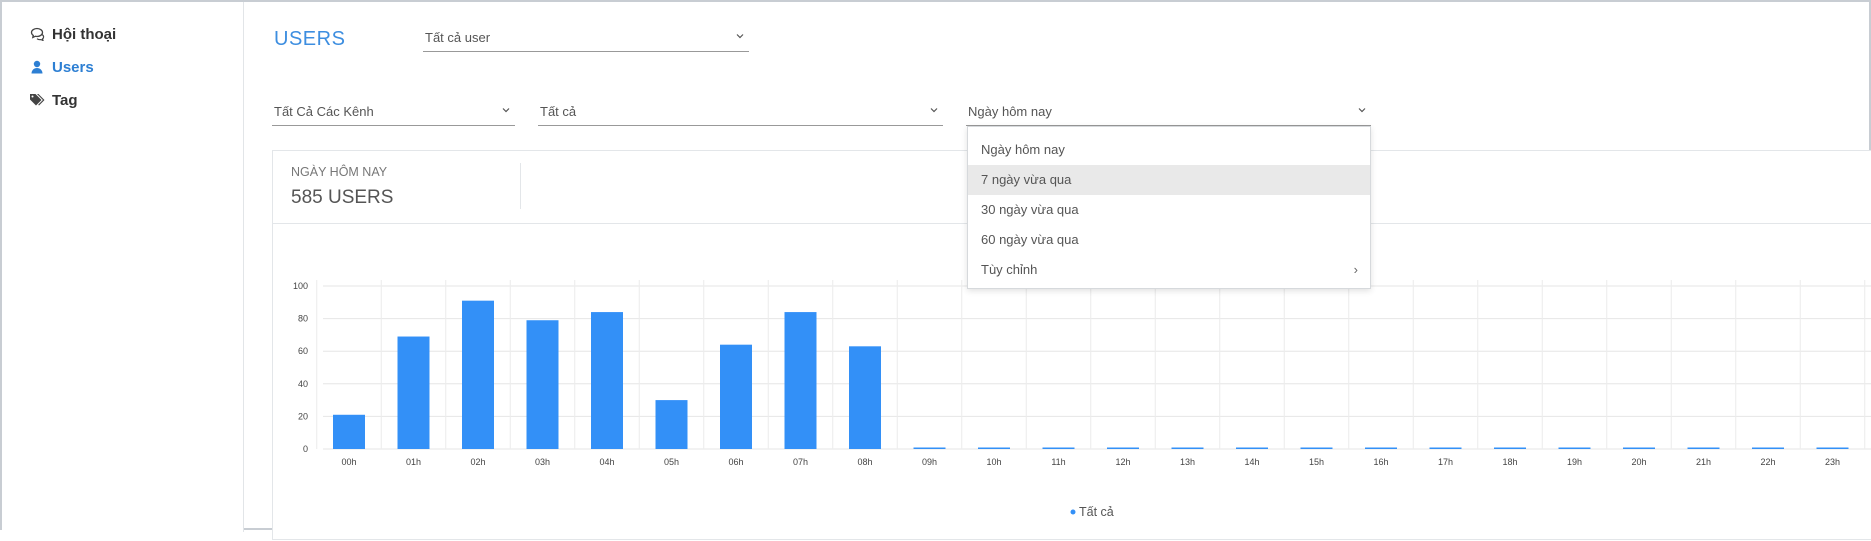 This screenshot has height=541, width=1871. Describe the element at coordinates (1510, 448) in the screenshot. I see `bar-18h` at that location.